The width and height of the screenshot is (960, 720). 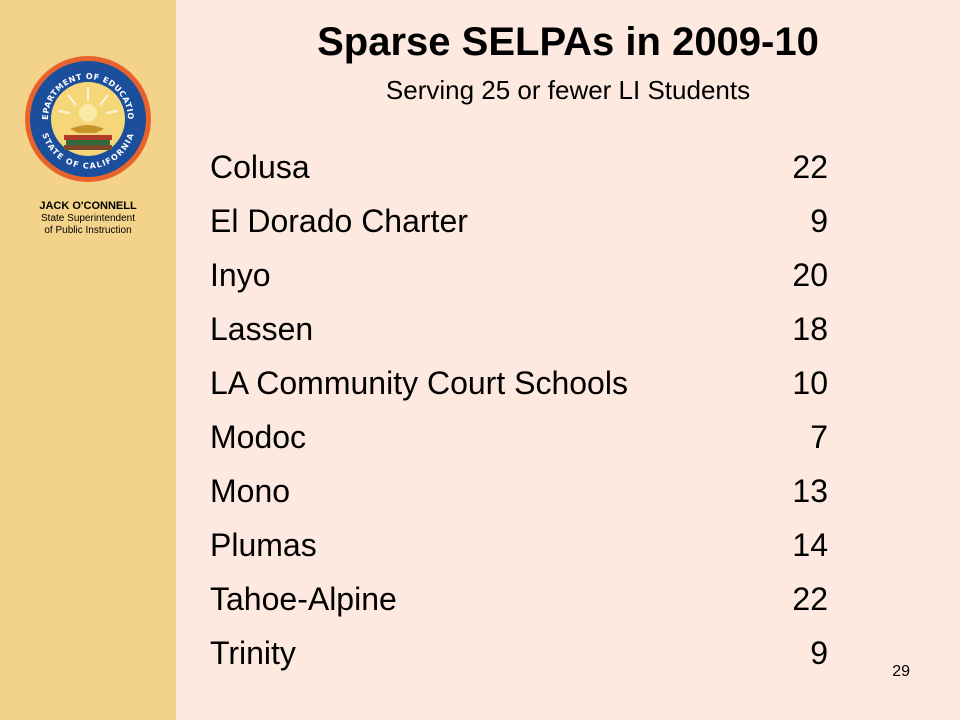 I want to click on student-count: 18, so click(x=810, y=329).